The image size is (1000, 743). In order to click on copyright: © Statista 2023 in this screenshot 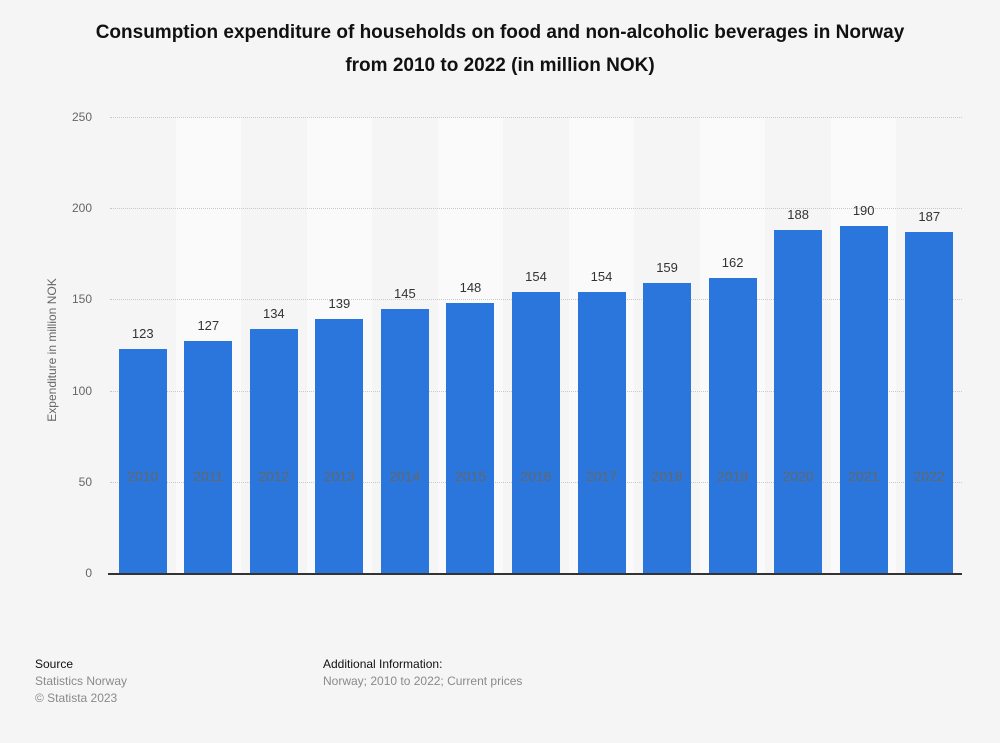, I will do `click(76, 698)`.